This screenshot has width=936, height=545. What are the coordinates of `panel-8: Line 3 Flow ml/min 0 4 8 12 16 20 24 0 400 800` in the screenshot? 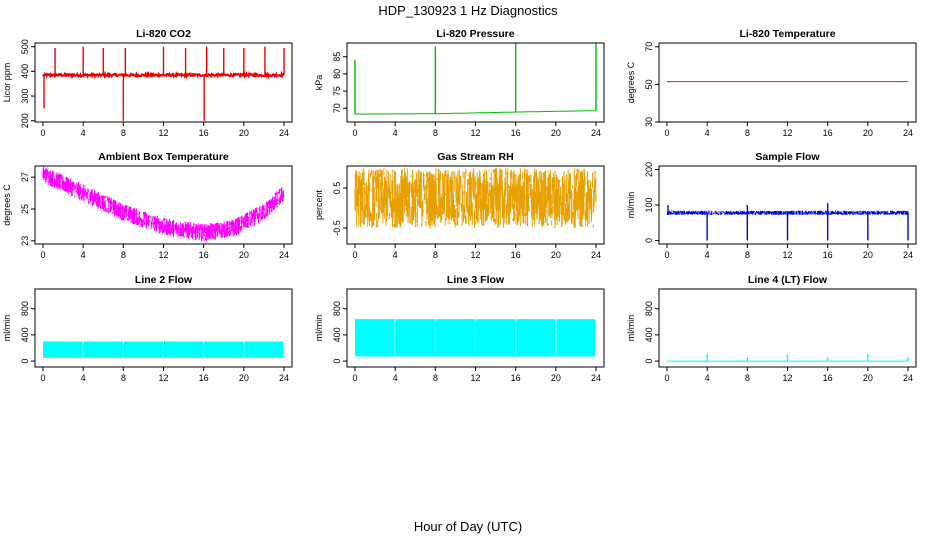 It's located at (459, 328).